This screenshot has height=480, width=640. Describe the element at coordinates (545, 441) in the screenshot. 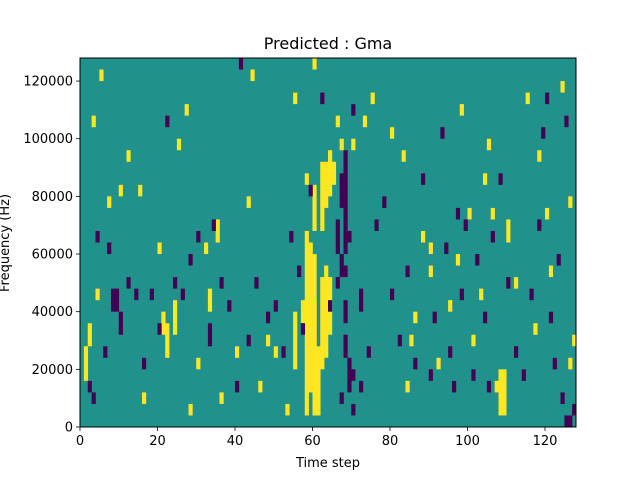

I see `x-tick-label: 120` at that location.